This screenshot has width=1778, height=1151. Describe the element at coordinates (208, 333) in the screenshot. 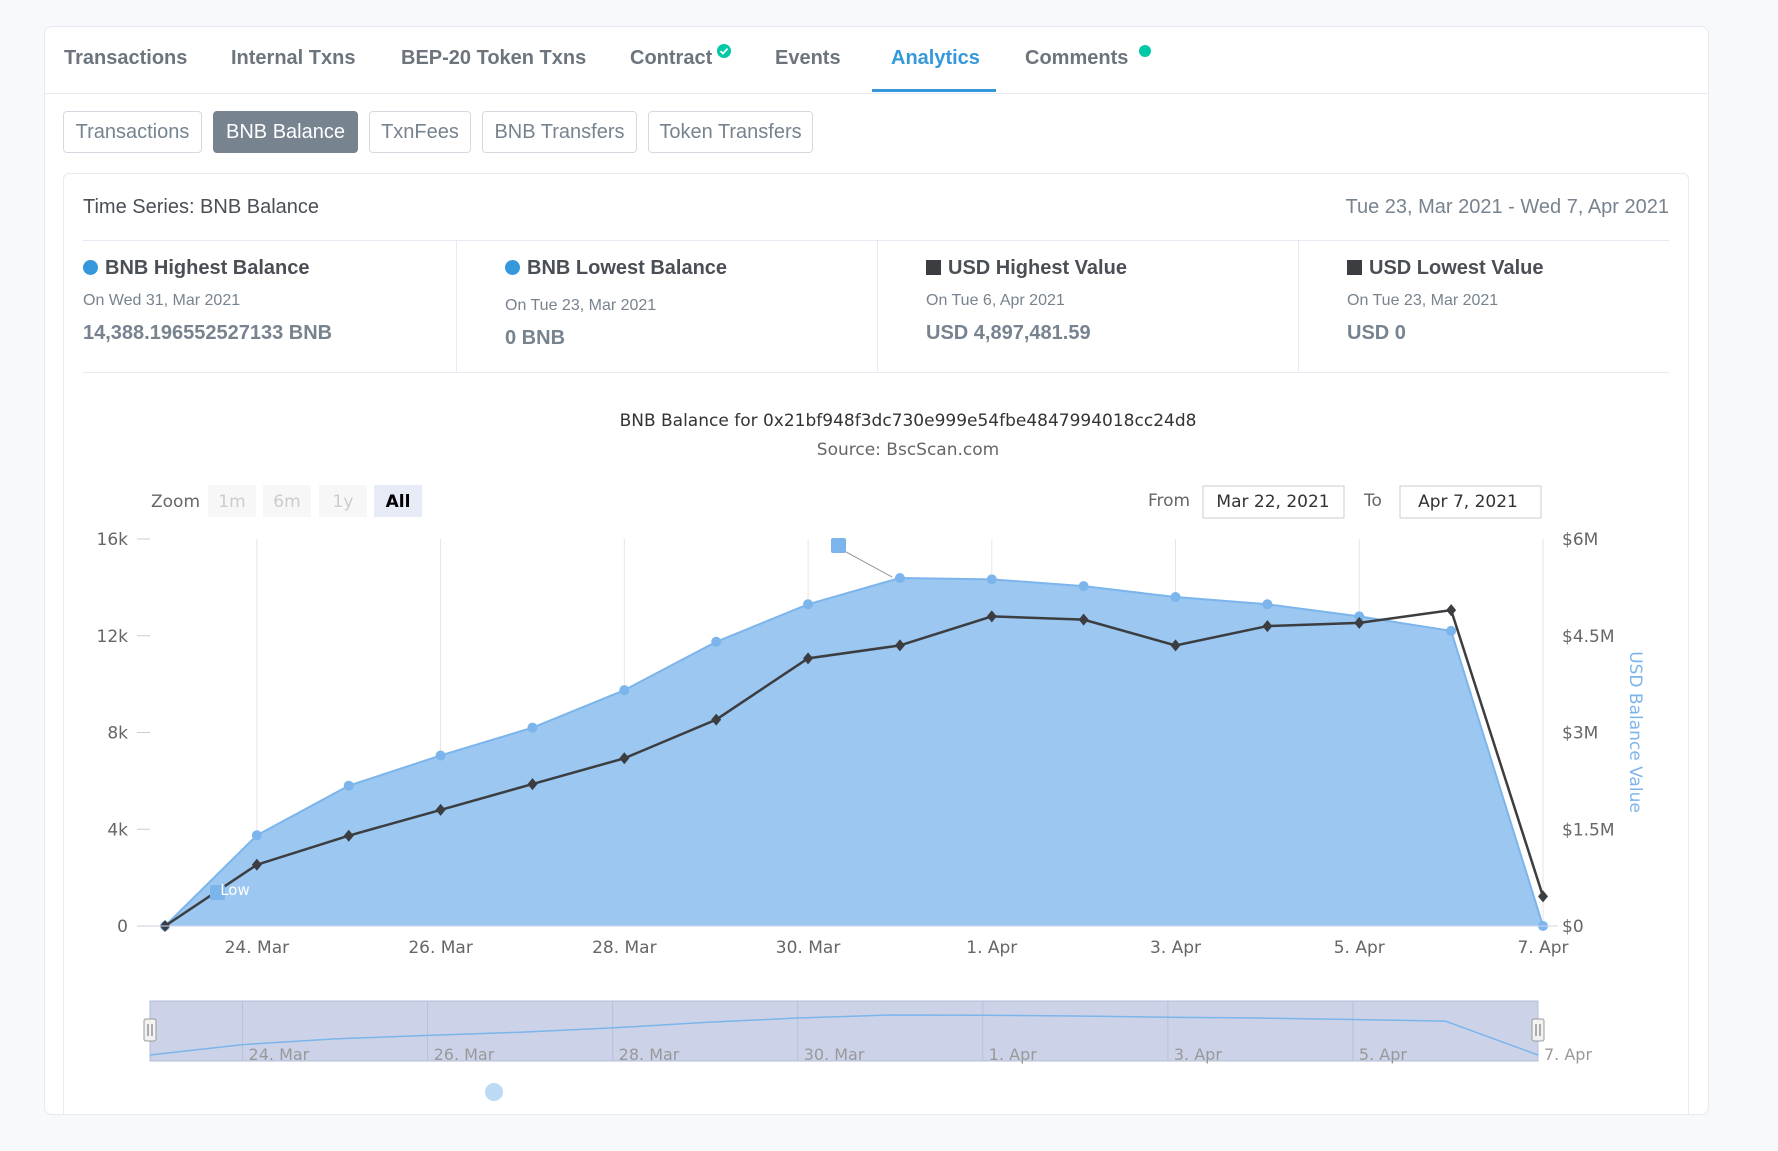

I see `stat-value: 14,388.196552527133 BNB` at that location.